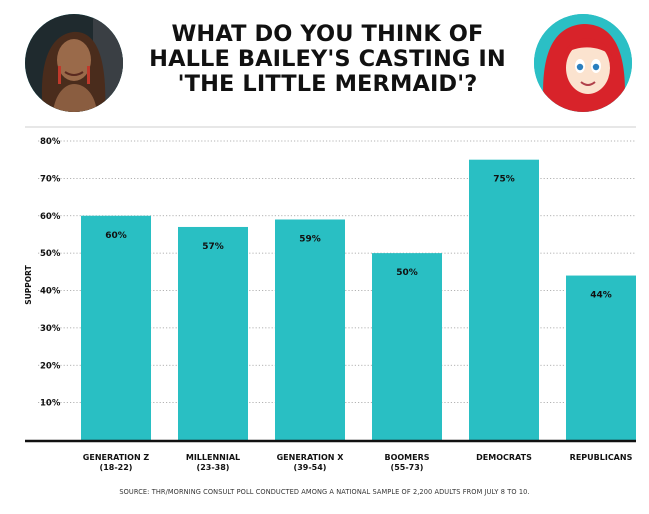  Describe the element at coordinates (28, 284) in the screenshot. I see `y-axis-label: SUPPORT` at that location.